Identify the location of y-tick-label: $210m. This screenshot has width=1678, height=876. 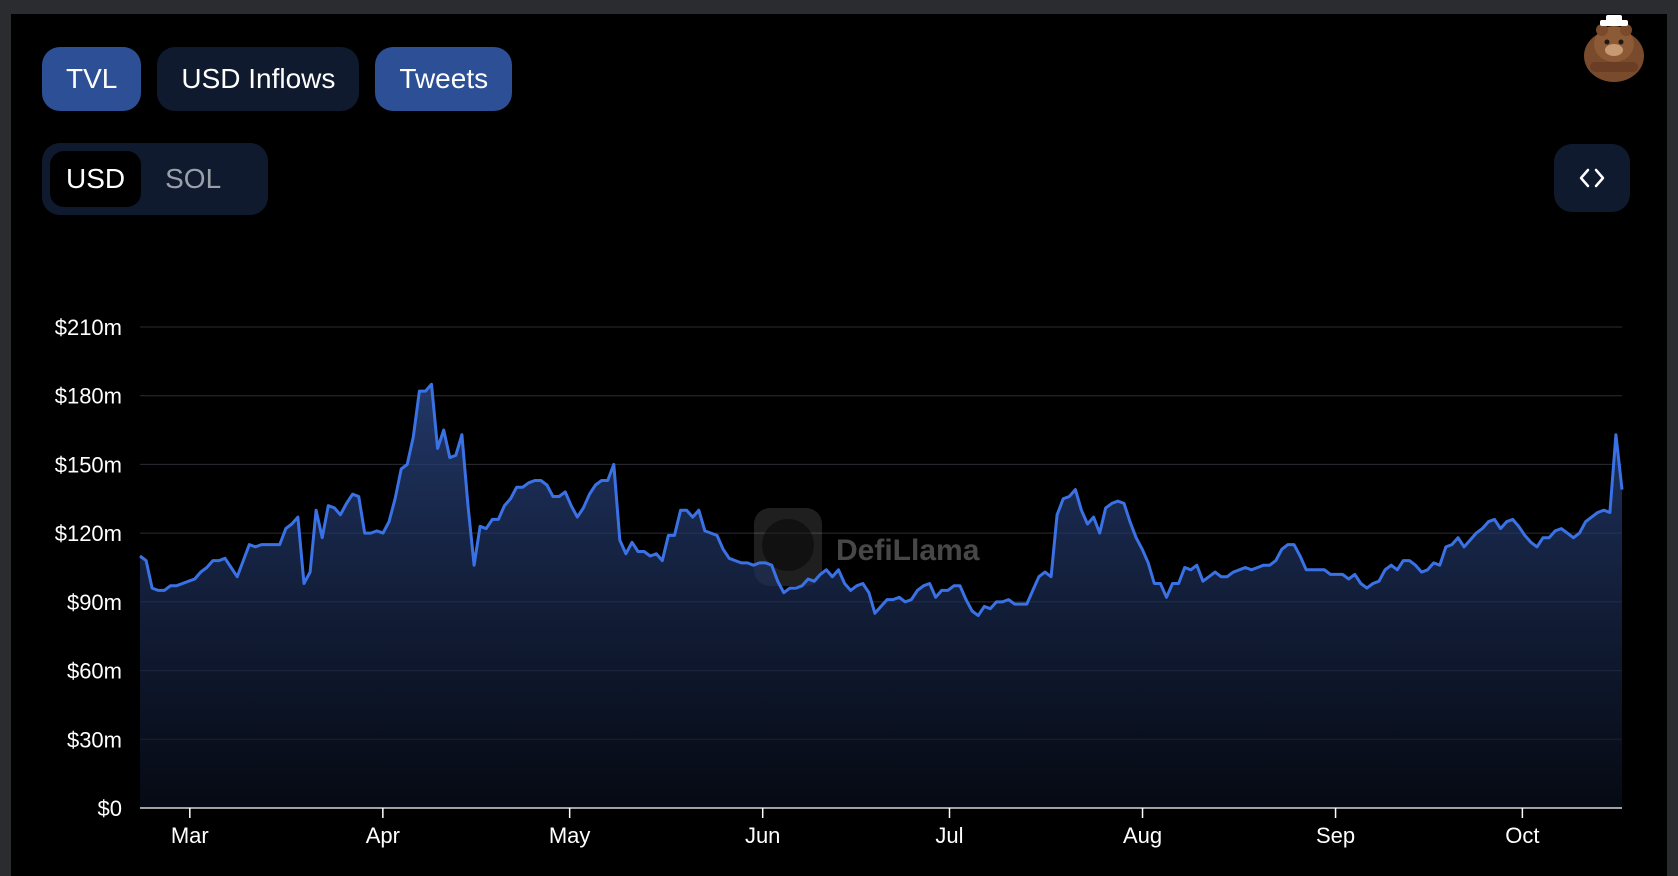
(88, 327).